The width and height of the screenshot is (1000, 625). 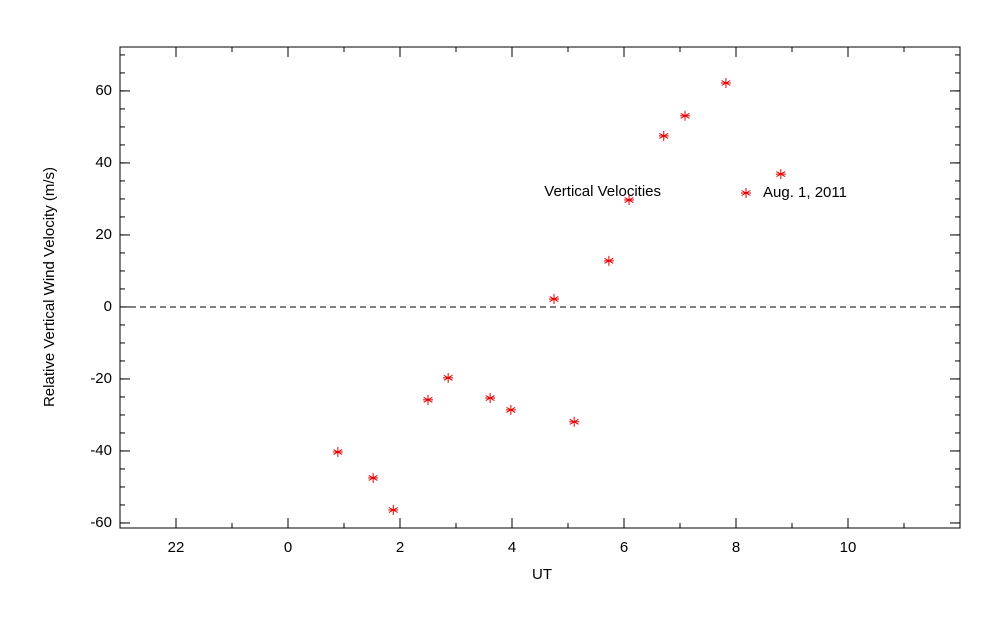 I want to click on x-tick-label: 8, so click(x=736, y=547).